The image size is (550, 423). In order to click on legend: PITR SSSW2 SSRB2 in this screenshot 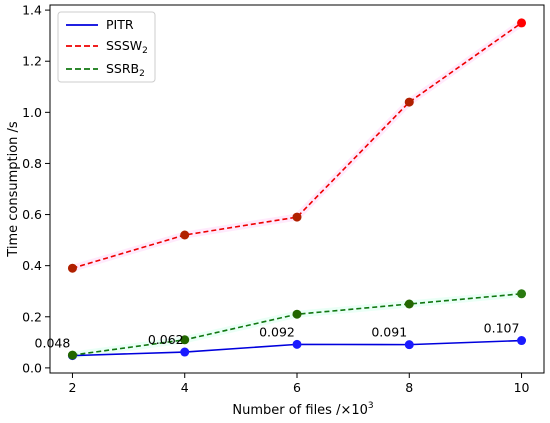, I will do `click(106, 47)`.